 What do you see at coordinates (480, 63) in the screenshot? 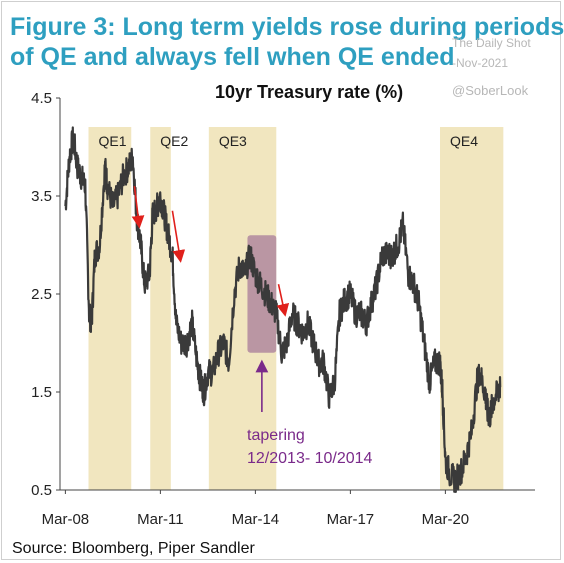
I see `watermark-date: -Nov-2021` at bounding box center [480, 63].